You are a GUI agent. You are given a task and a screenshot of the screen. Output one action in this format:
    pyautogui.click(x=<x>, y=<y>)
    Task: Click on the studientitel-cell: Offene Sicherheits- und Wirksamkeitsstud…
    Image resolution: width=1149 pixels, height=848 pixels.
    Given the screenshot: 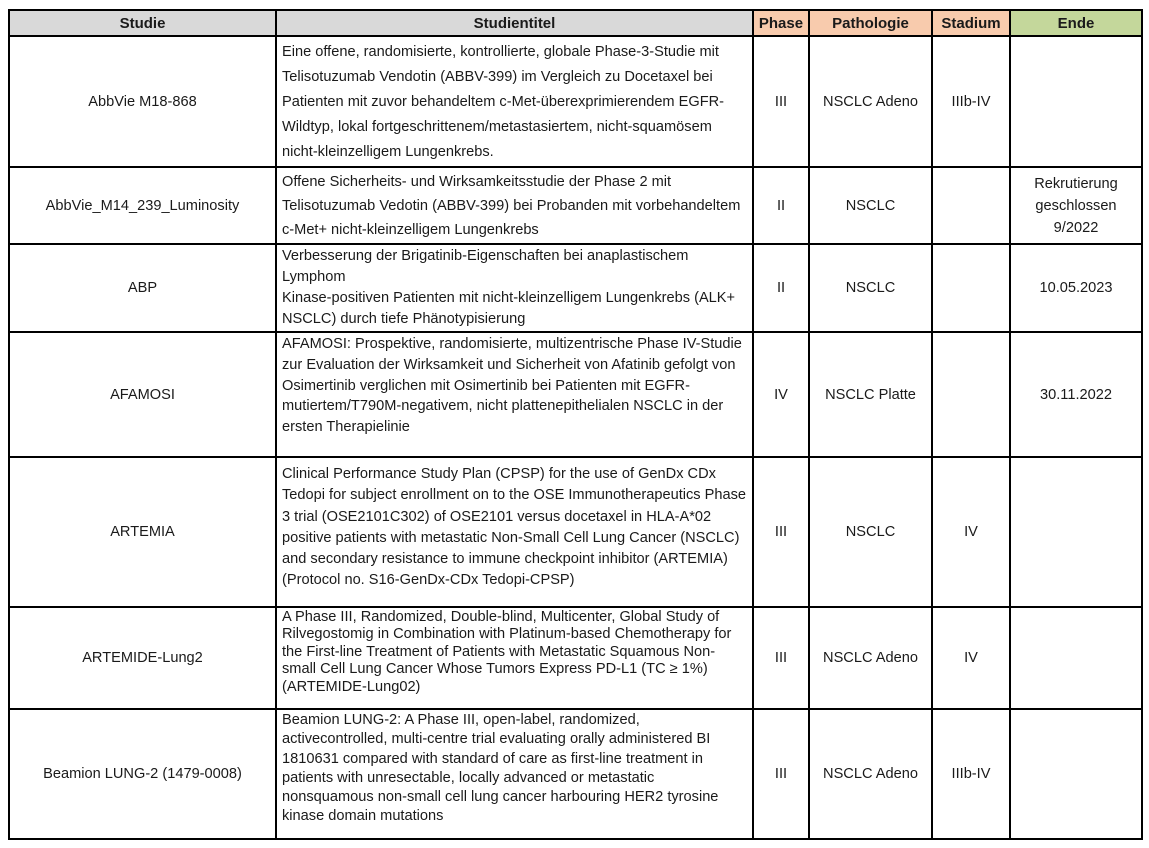 What is the action you would take?
    pyautogui.click(x=514, y=205)
    